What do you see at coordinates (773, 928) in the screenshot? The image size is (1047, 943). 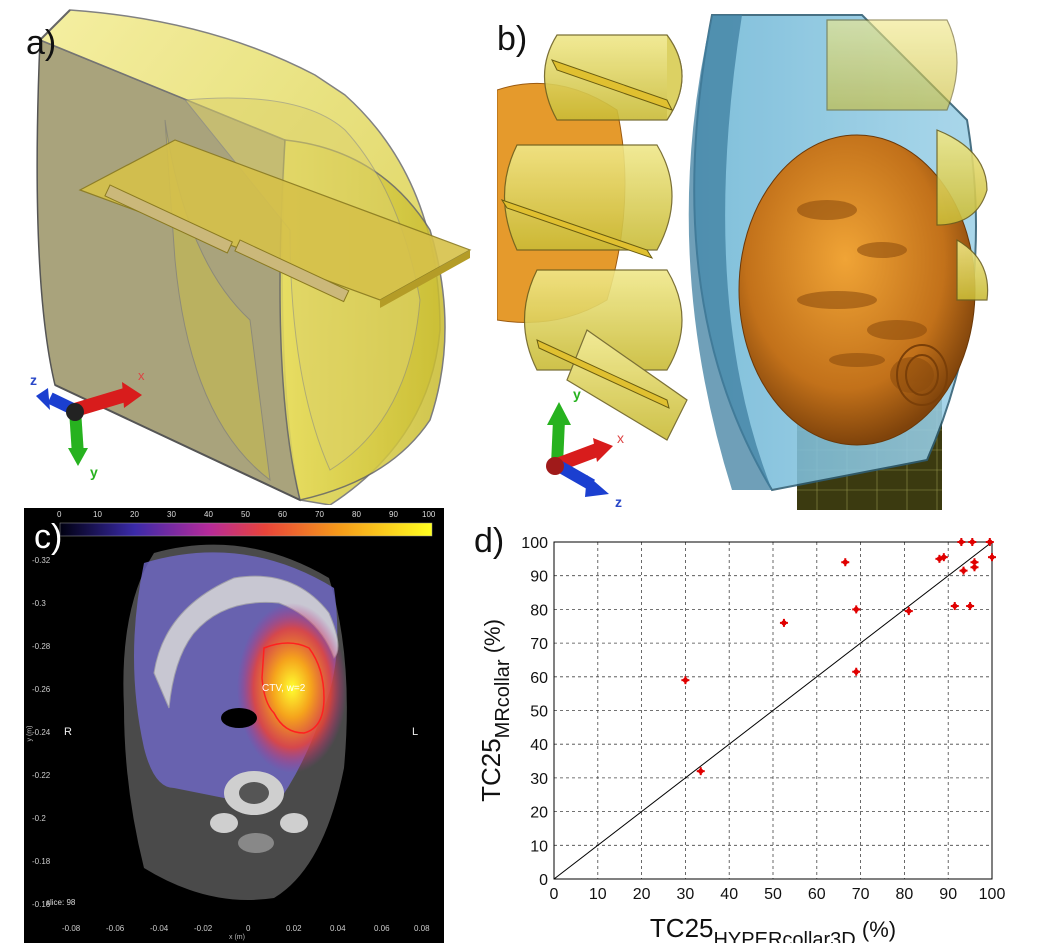 I see `x-axis-label: TC25HYPERcollar3D (%)` at bounding box center [773, 928].